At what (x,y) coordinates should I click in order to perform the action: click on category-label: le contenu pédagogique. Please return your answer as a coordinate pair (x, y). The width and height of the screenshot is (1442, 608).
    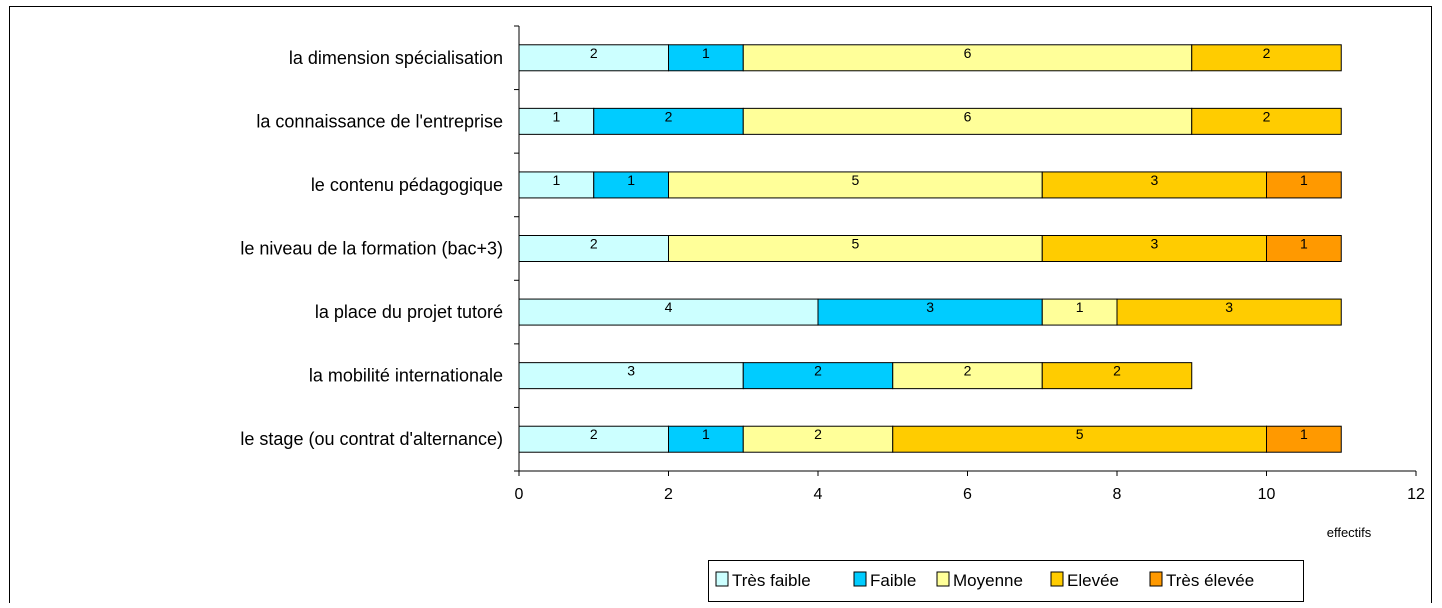
    Looking at the image, I should click on (407, 185).